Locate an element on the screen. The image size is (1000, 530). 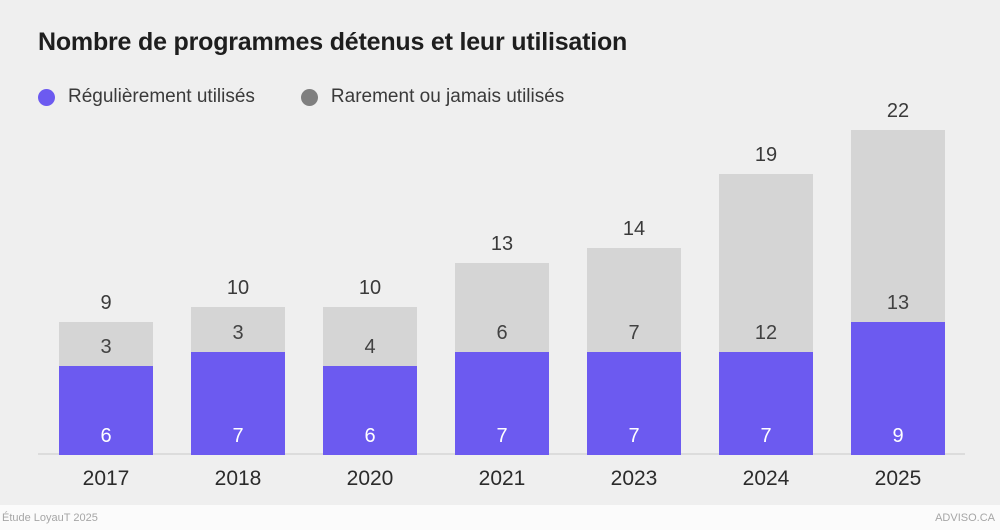
bar-total-label: 13 is located at coordinates (502, 244).